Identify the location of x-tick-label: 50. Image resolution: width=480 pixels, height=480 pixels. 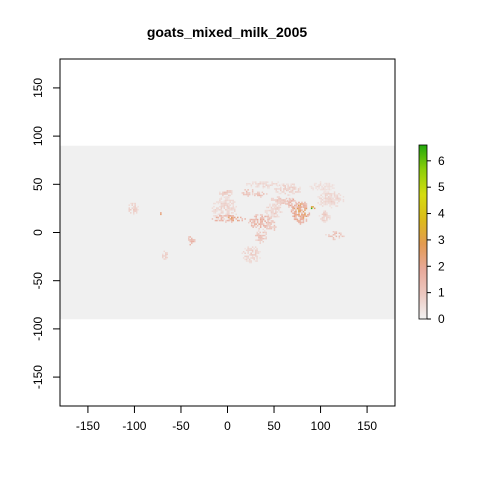
(274, 426).